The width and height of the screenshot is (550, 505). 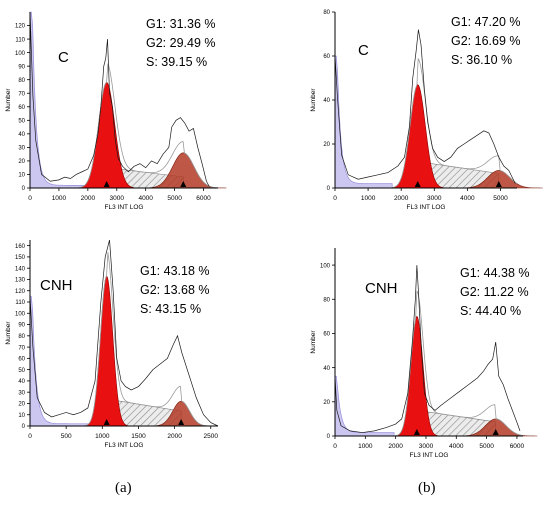 What do you see at coordinates (494, 292) in the screenshot?
I see `phase-stat-label: G2: 11.22 %` at bounding box center [494, 292].